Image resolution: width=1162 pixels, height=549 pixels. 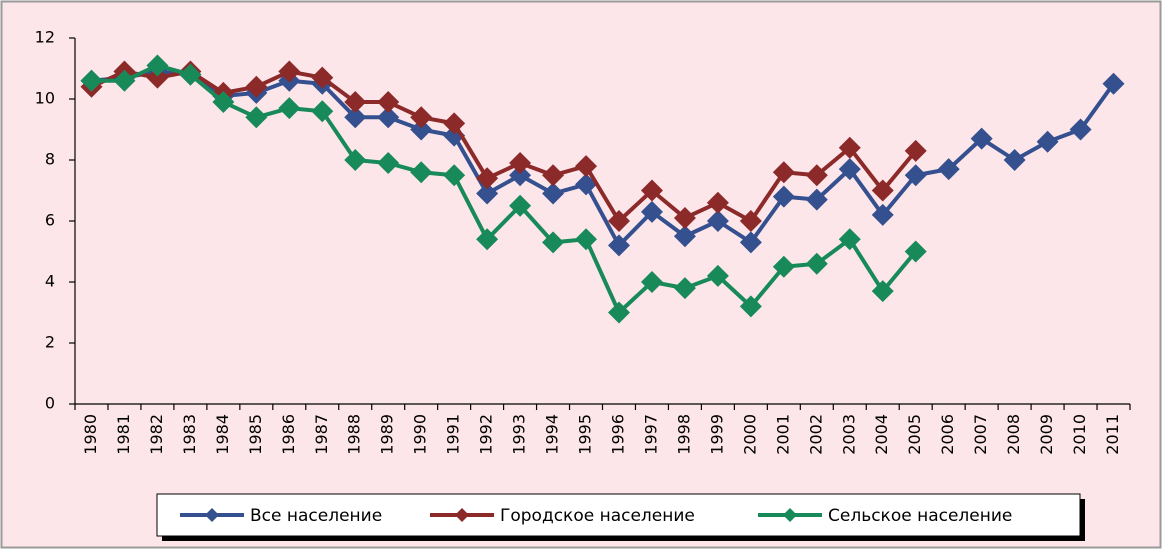 I want to click on x-tick-label: 2001, so click(x=782, y=434).